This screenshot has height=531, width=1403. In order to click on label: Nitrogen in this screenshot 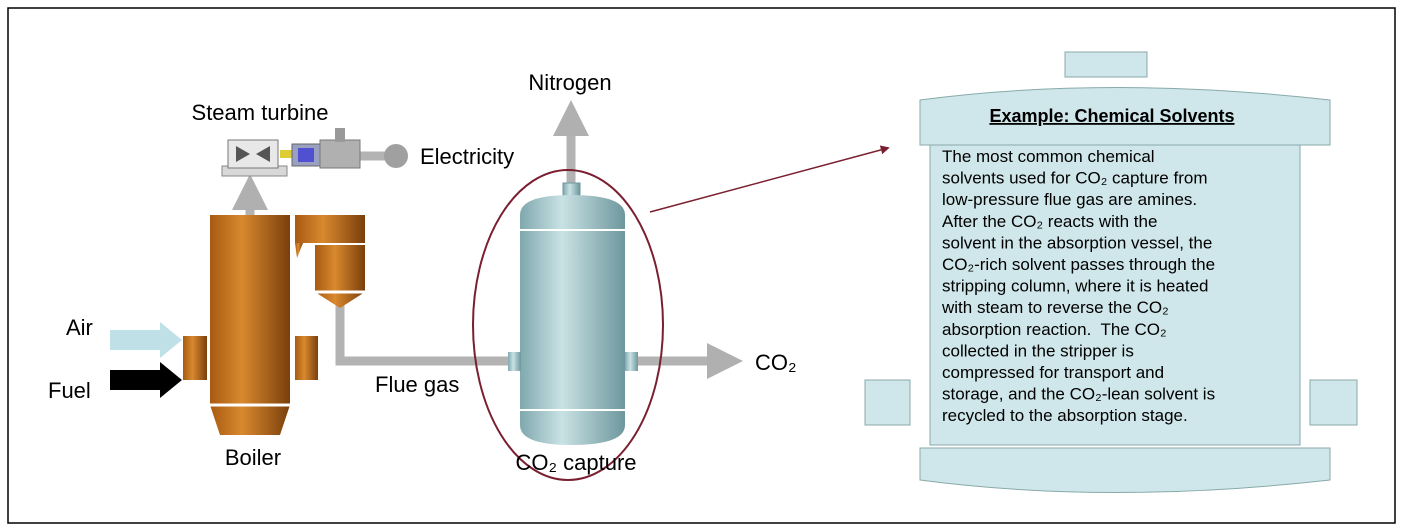, I will do `click(569, 82)`.